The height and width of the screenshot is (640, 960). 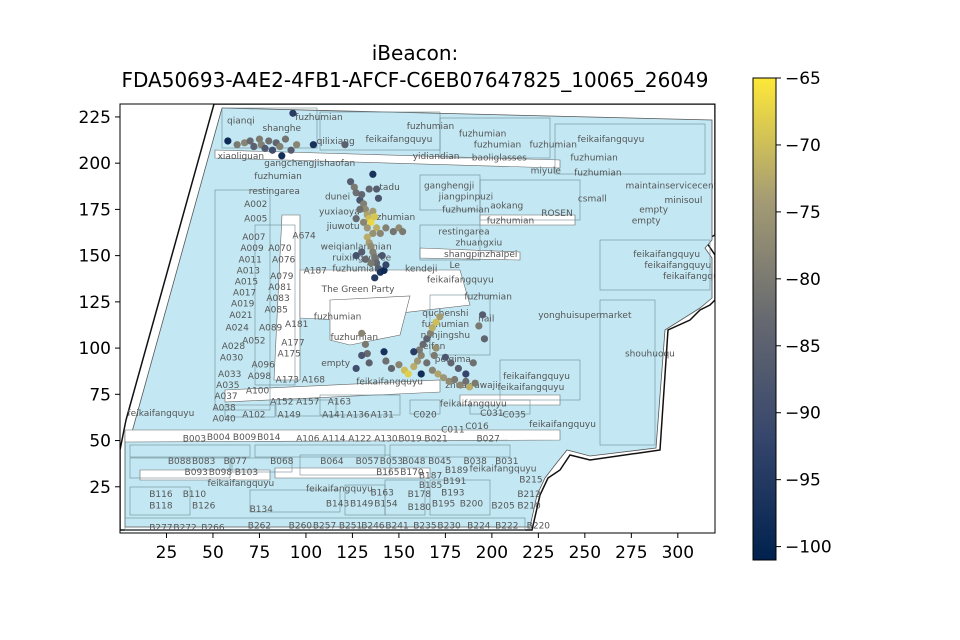 What do you see at coordinates (333, 416) in the screenshot?
I see `store-label: A141` at bounding box center [333, 416].